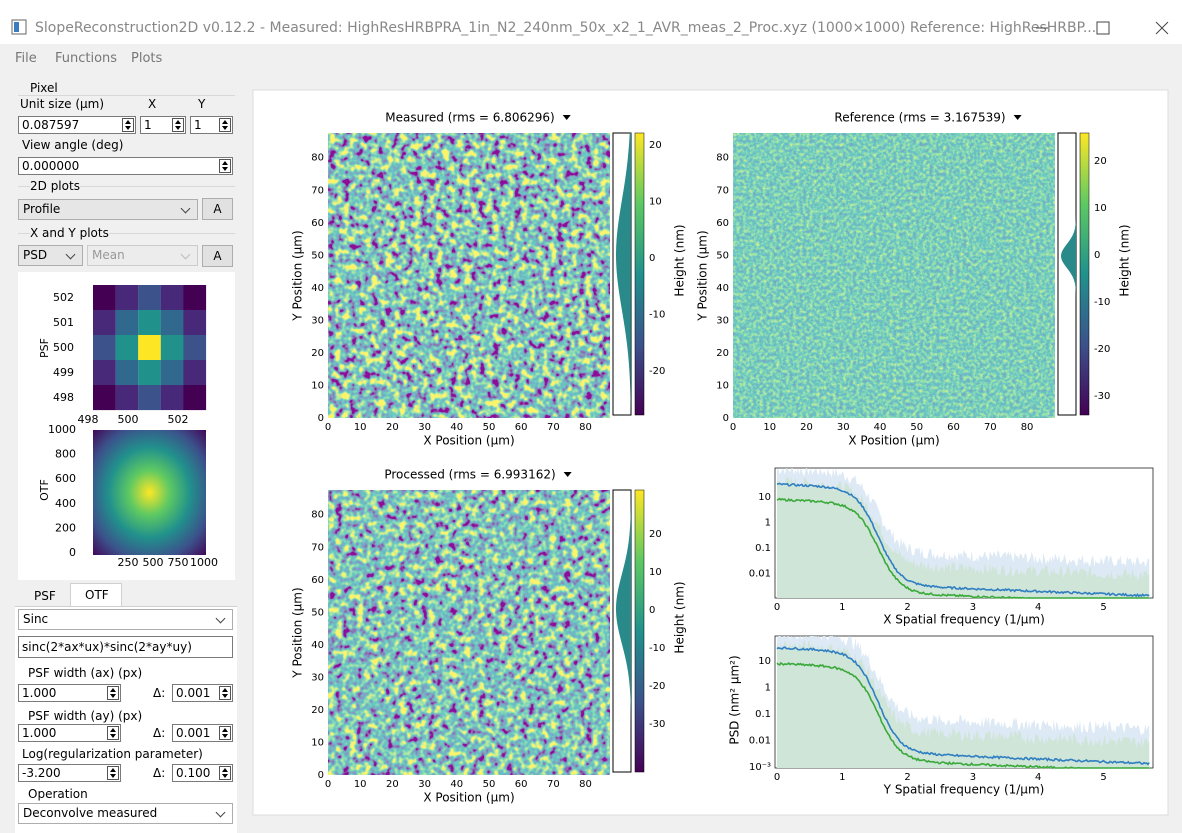 The image size is (1182, 833). Describe the element at coordinates (735, 699) in the screenshot. I see `y-axis-label: PSD (nm² μm²)` at that location.